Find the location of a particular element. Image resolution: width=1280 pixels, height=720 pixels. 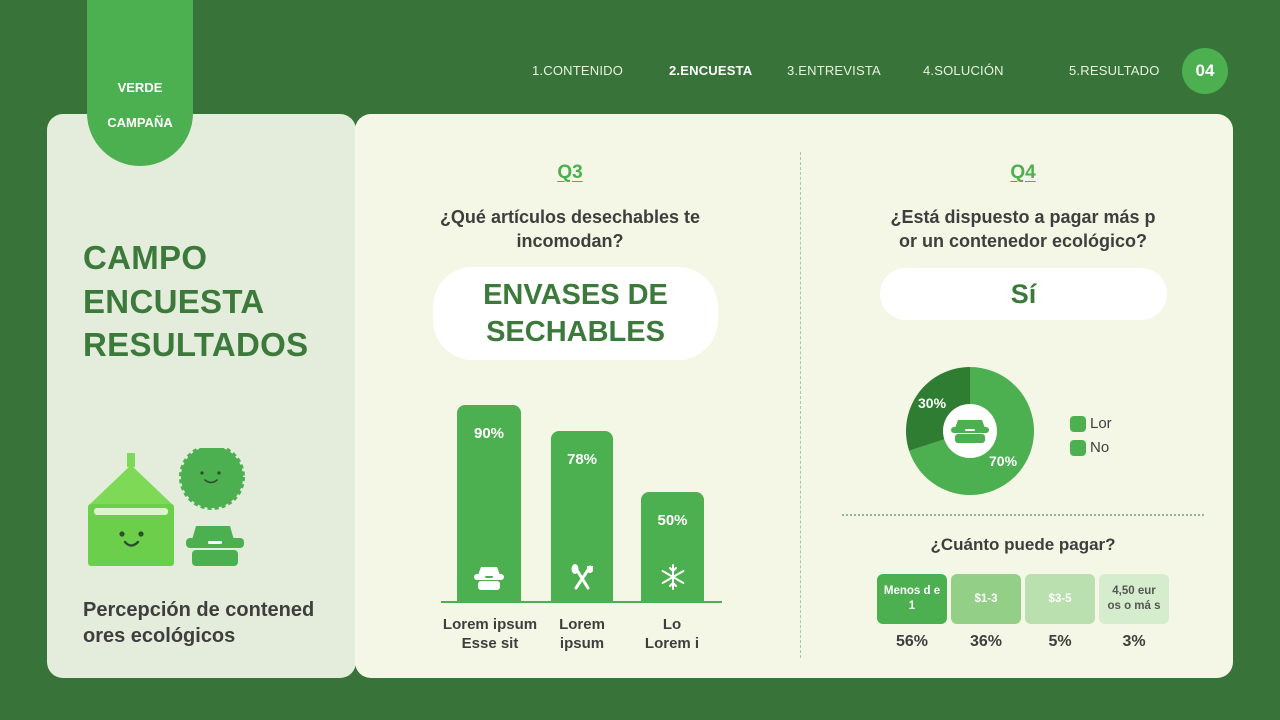

pay-question: ¿Cuánto puede pagar? is located at coordinates (1023, 544).